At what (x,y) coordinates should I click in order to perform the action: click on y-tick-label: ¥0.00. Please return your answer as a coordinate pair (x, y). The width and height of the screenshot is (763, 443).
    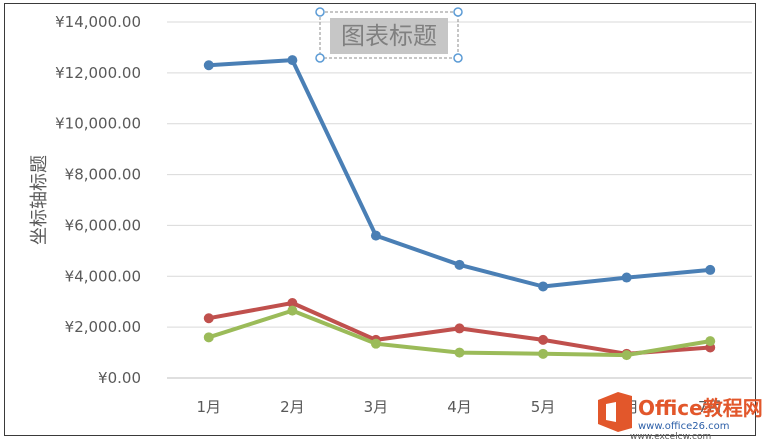
    Looking at the image, I should click on (119, 378).